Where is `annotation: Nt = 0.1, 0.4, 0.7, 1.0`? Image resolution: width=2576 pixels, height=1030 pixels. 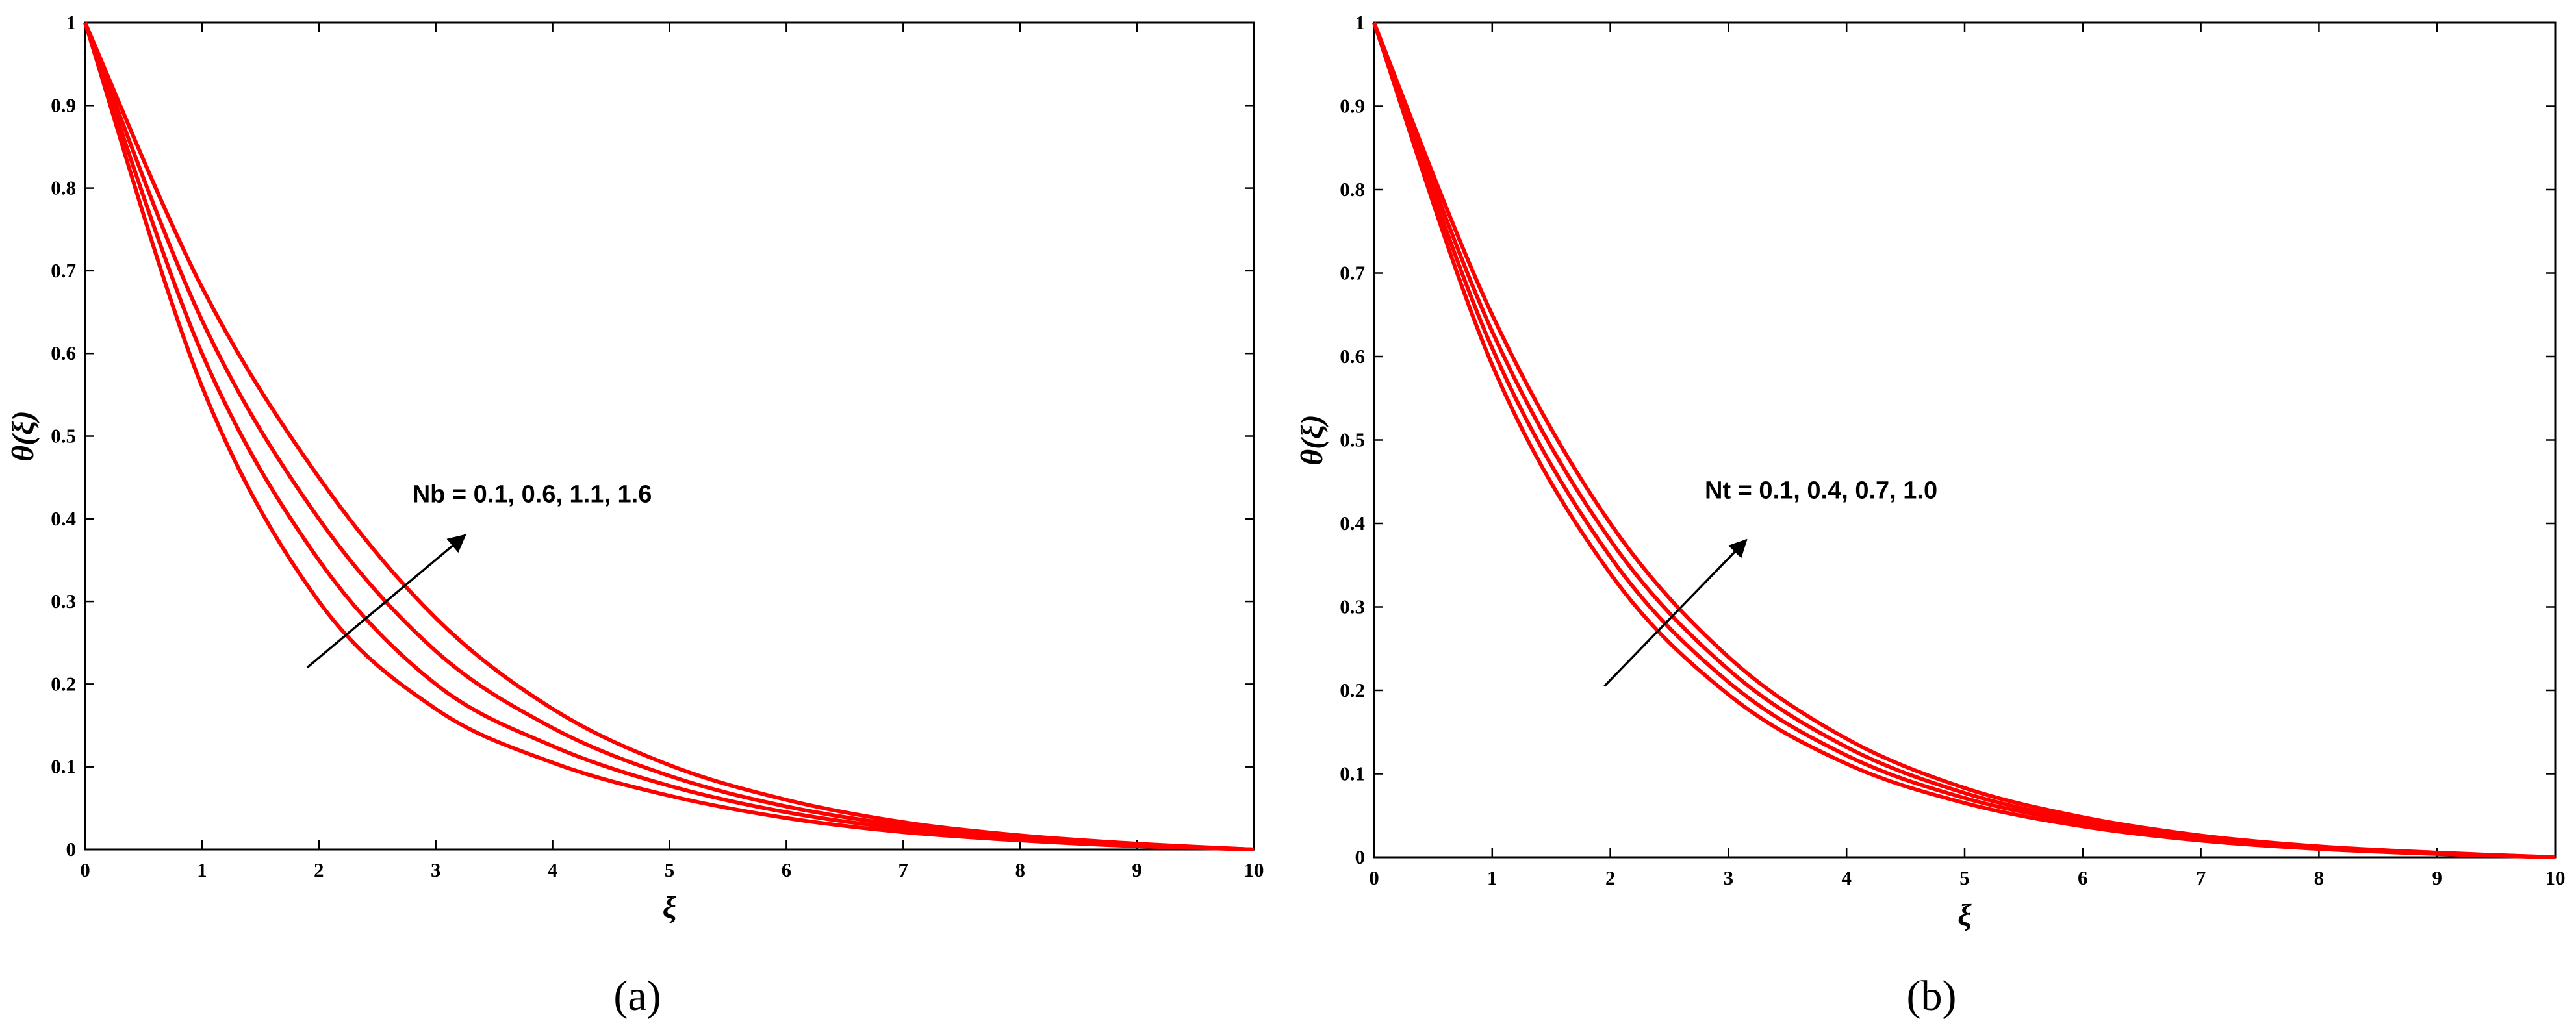 annotation: Nt = 0.1, 0.4, 0.7, 1.0 is located at coordinates (1821, 490).